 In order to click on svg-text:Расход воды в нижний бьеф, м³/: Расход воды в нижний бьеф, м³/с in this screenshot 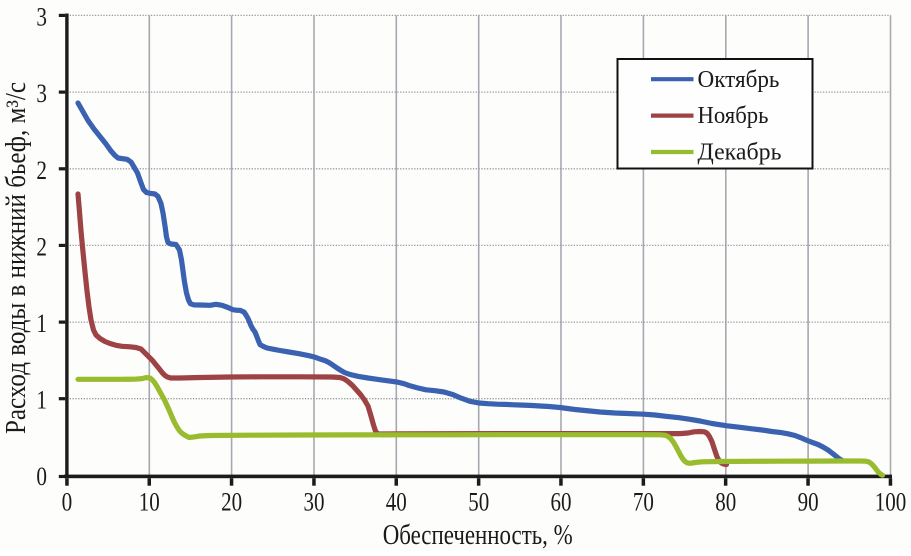, I will do `click(16, 258)`.